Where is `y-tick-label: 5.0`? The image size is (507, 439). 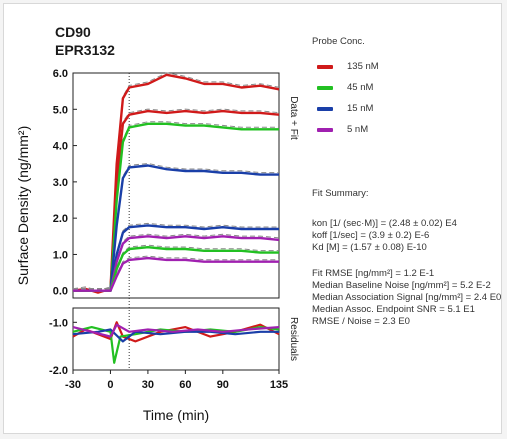
y-tick-label: 5.0 is located at coordinates (60, 110).